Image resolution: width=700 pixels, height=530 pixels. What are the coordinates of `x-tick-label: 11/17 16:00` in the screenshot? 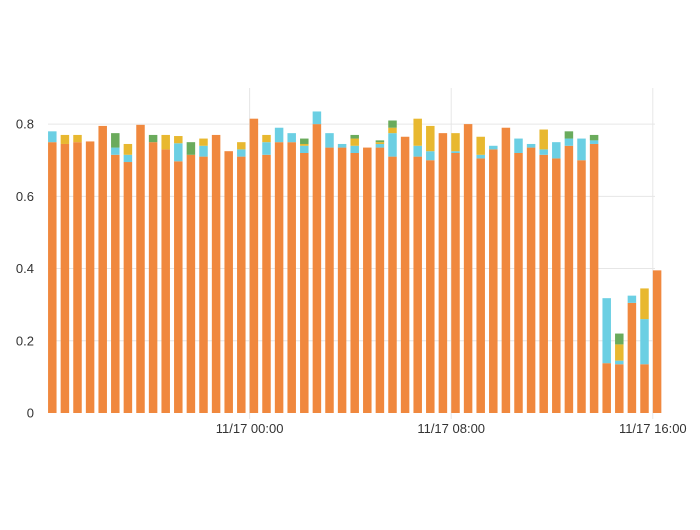 It's located at (653, 428).